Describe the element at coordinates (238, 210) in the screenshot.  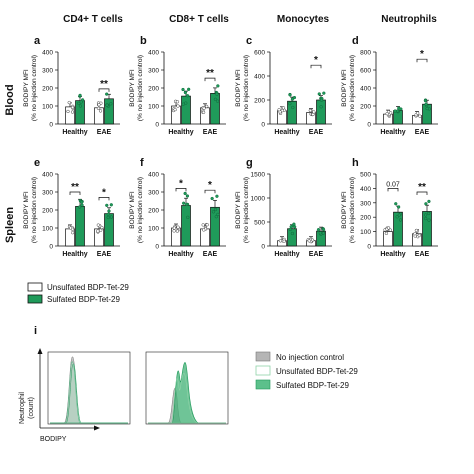
I see `y-label-g: BODIPY MFI` at that location.